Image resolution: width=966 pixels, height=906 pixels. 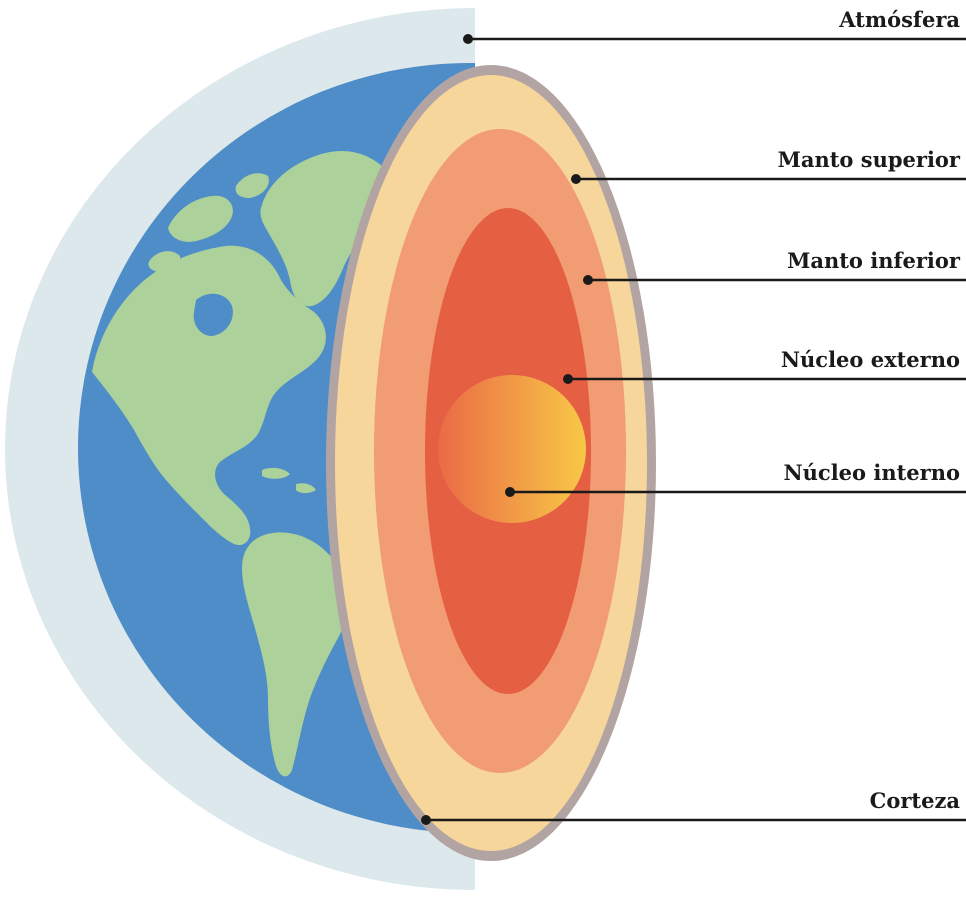 What do you see at coordinates (576, 179) in the screenshot?
I see `leader-dot-manto-superior` at bounding box center [576, 179].